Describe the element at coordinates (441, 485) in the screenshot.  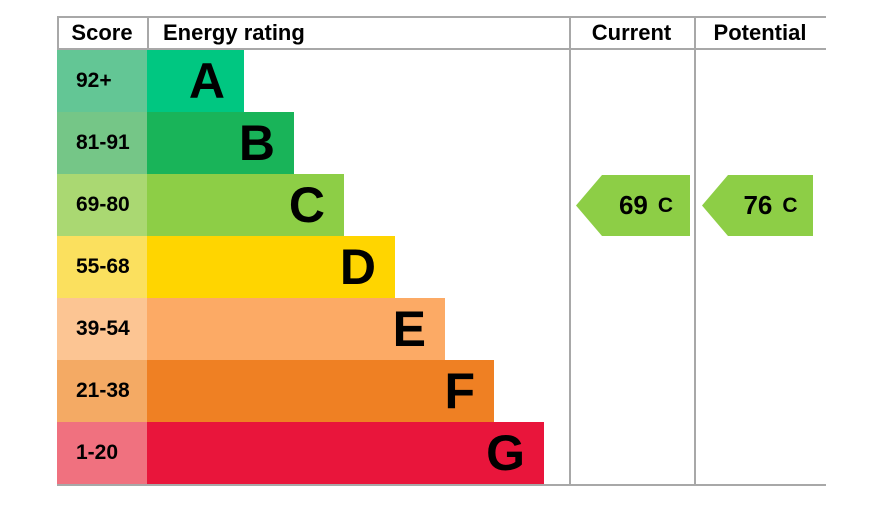
I see `table-bottom-border` at that location.